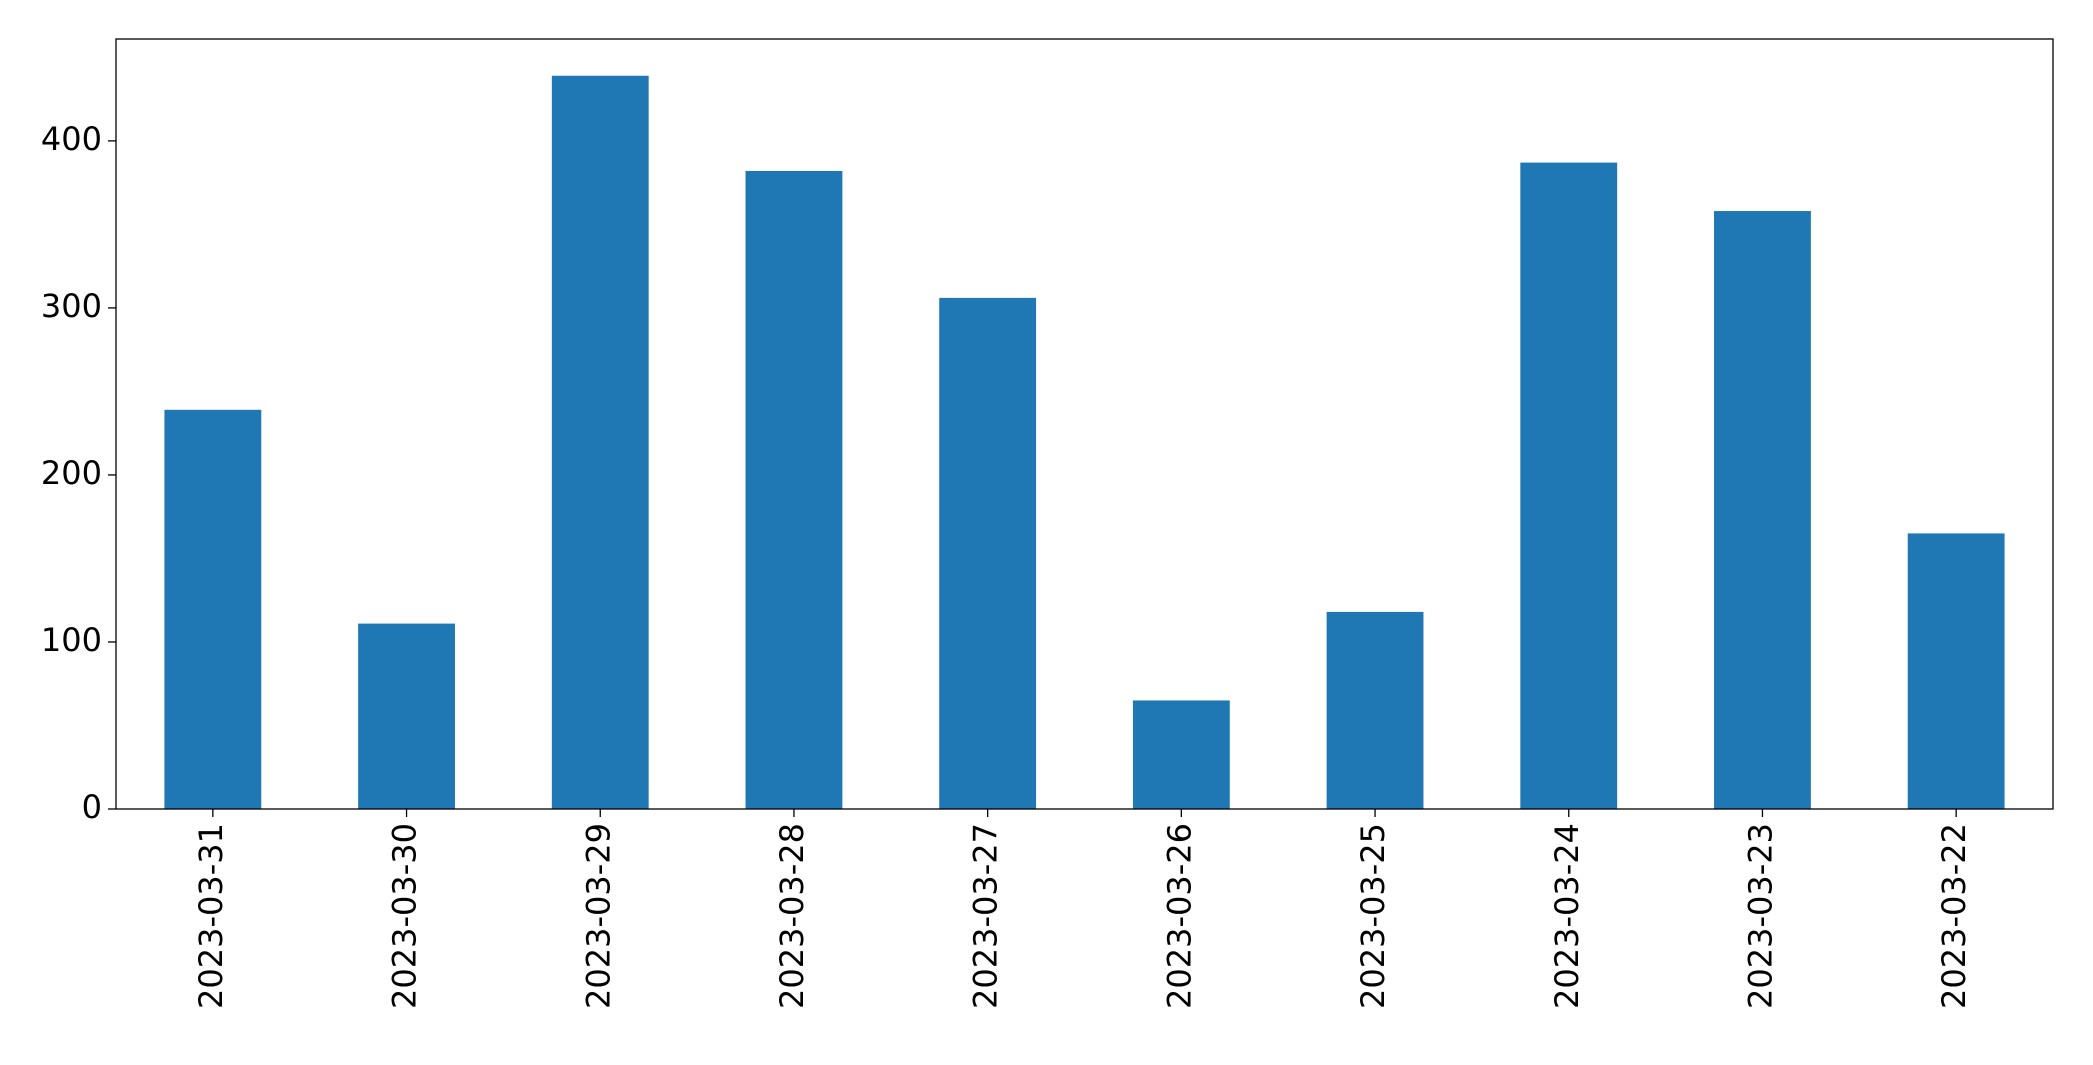 This screenshot has width=2093, height=1065. Describe the element at coordinates (211, 916) in the screenshot. I see `x-tick-label: 2023-03-31` at that location.